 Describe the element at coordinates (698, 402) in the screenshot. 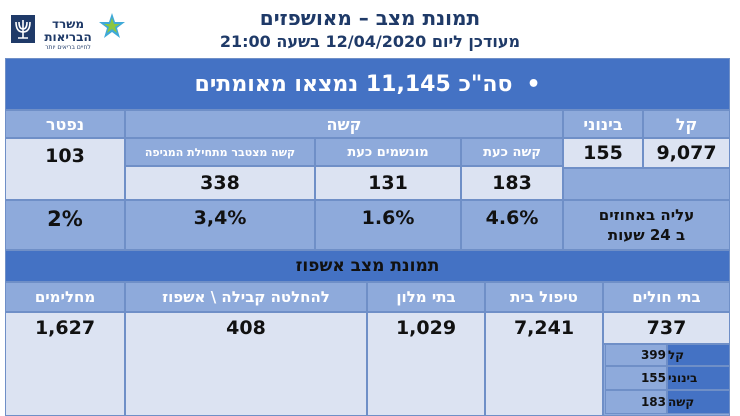

I see `breakdown-severe-label: קשה` at that location.